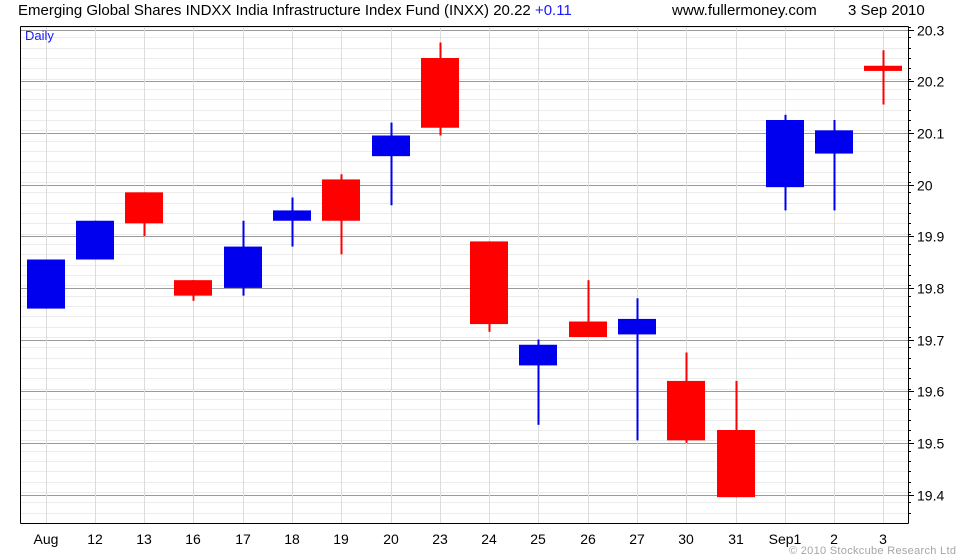 The height and width of the screenshot is (560, 980). What do you see at coordinates (744, 10) in the screenshot?
I see `website-label: www.fullermoney.com` at bounding box center [744, 10].